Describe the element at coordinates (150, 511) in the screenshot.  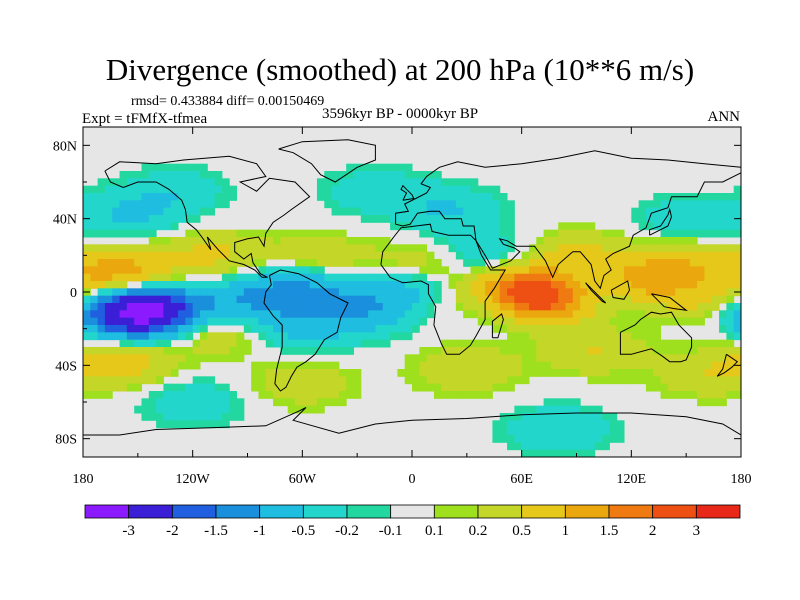
I see `colorbar-swatch` at that location.